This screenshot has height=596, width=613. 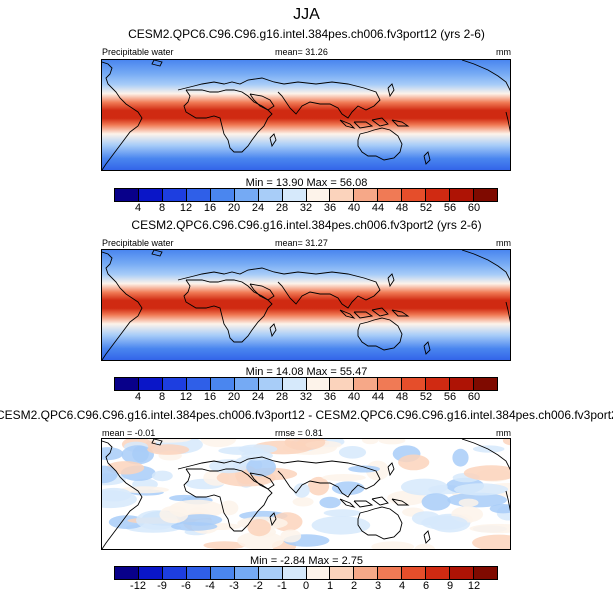 What do you see at coordinates (330, 586) in the screenshot?
I see `colorbar-tick-label: 1` at bounding box center [330, 586].